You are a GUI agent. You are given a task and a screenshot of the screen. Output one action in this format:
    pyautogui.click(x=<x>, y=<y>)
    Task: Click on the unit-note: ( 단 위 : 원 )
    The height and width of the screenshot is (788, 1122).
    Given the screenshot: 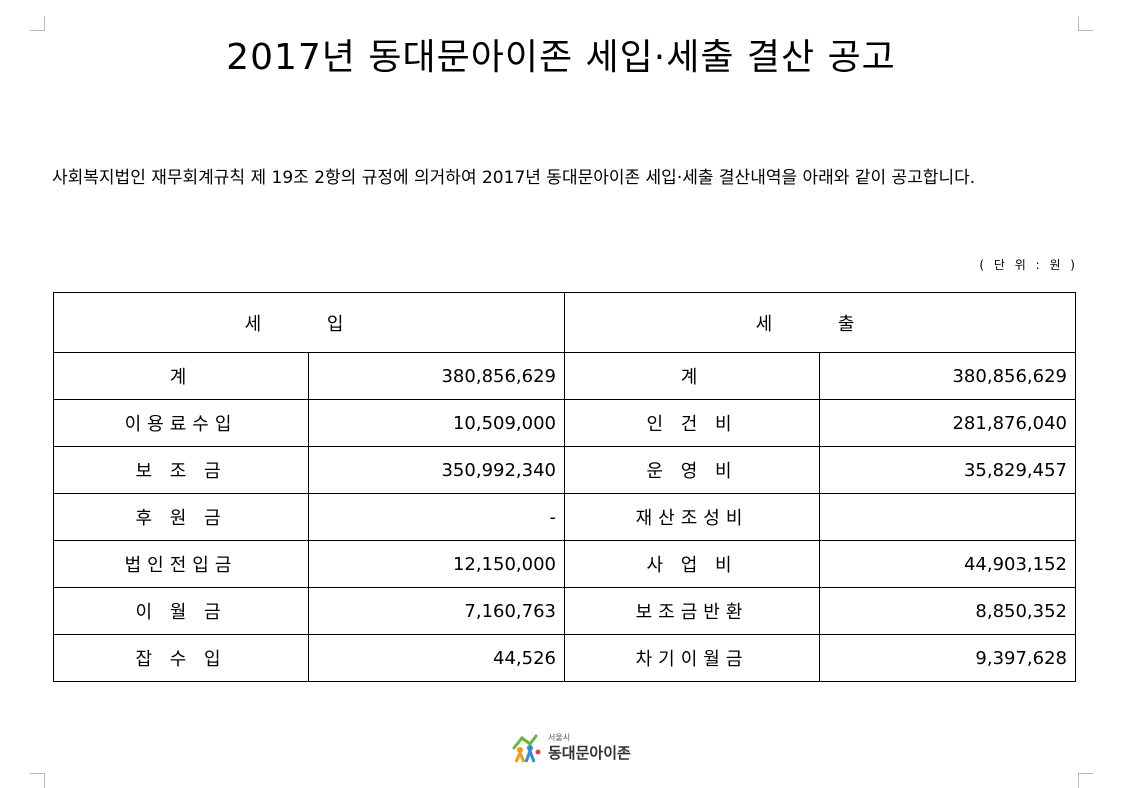 What is the action you would take?
    pyautogui.click(x=1028, y=265)
    